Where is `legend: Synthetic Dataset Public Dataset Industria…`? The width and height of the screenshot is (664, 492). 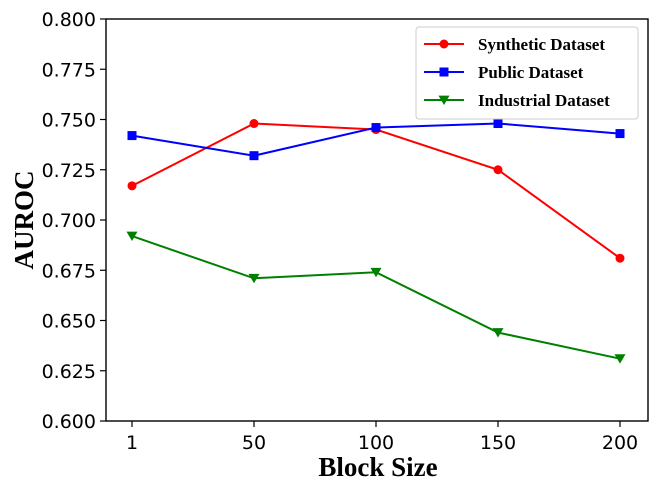 legend: Synthetic Dataset Public Dataset Industria… is located at coordinates (527, 73).